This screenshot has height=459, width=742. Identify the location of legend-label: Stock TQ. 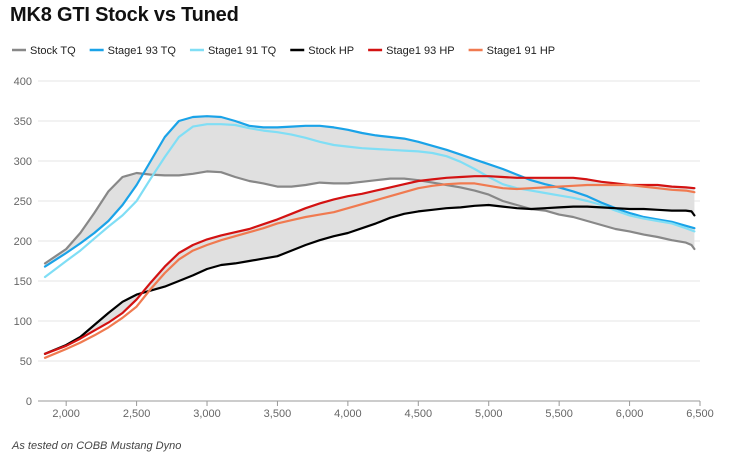
(53, 51).